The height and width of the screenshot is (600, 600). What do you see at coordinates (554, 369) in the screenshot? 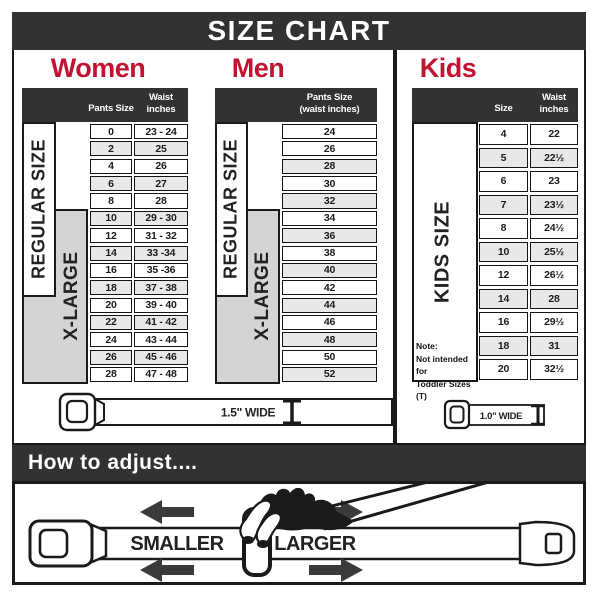
I see `kids-row-10-waist: 32½` at bounding box center [554, 369].